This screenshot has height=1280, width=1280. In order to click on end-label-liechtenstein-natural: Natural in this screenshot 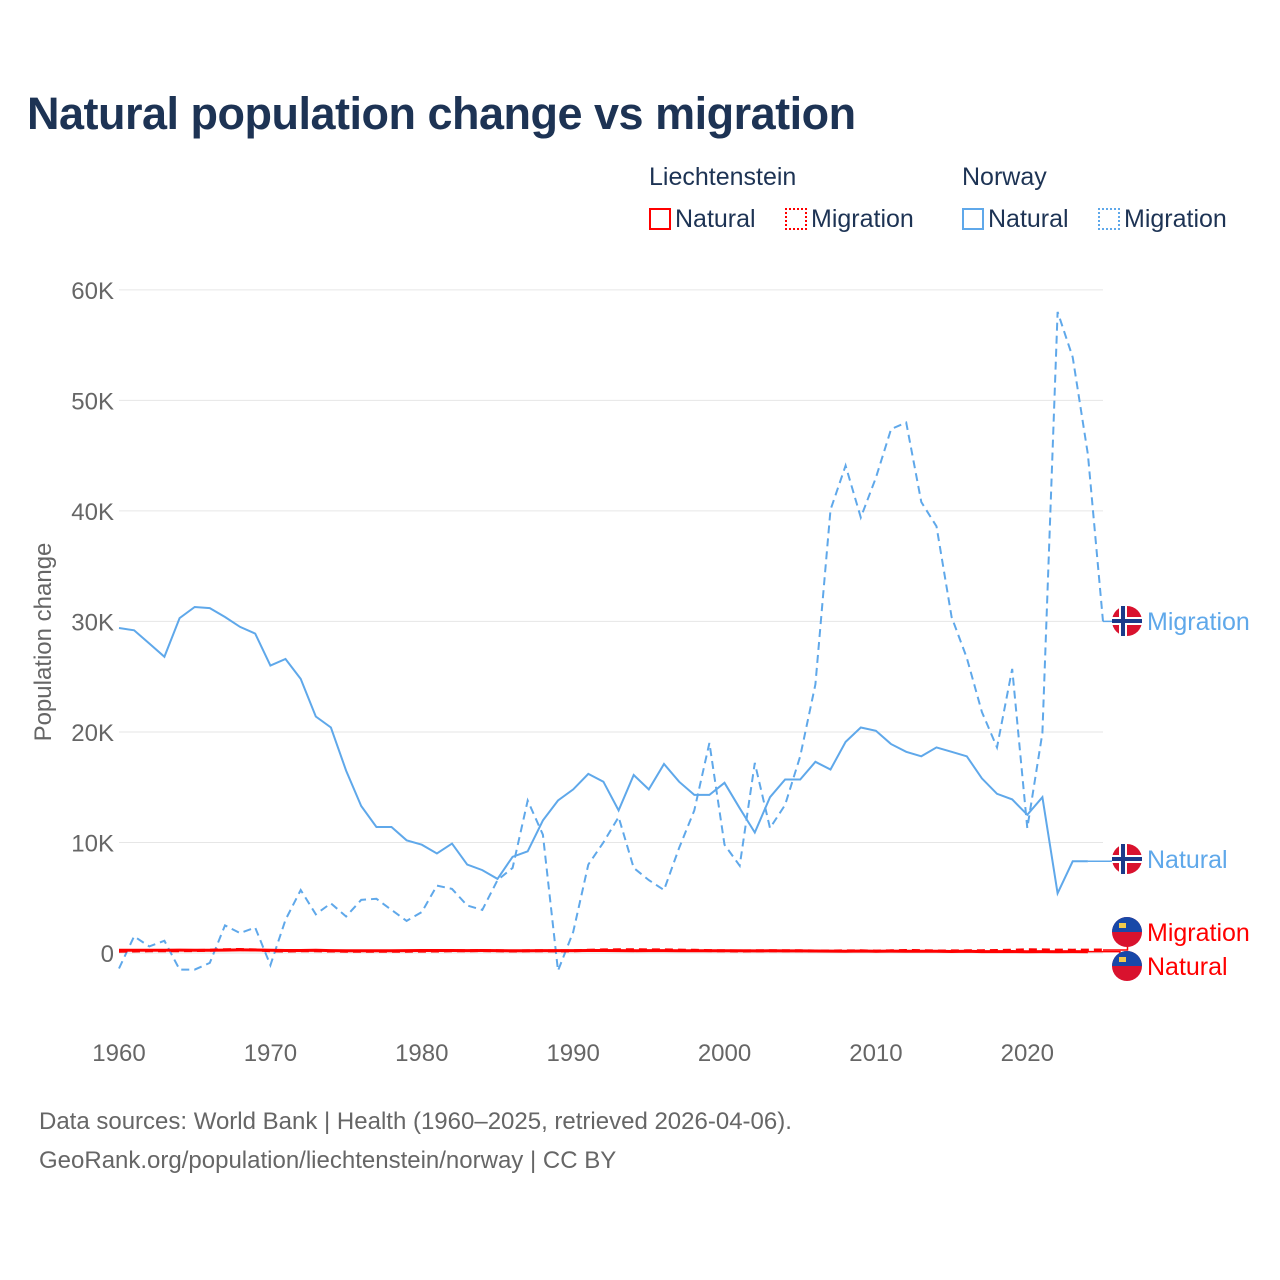, I will do `click(1187, 967)`.